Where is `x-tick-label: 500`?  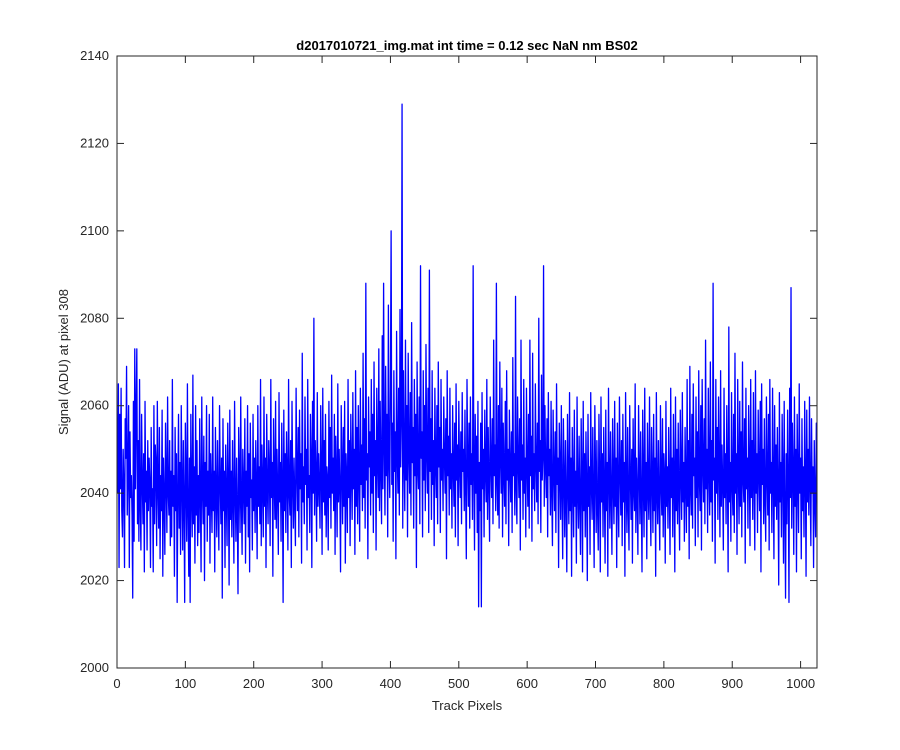 x-tick-label: 500 is located at coordinates (459, 683).